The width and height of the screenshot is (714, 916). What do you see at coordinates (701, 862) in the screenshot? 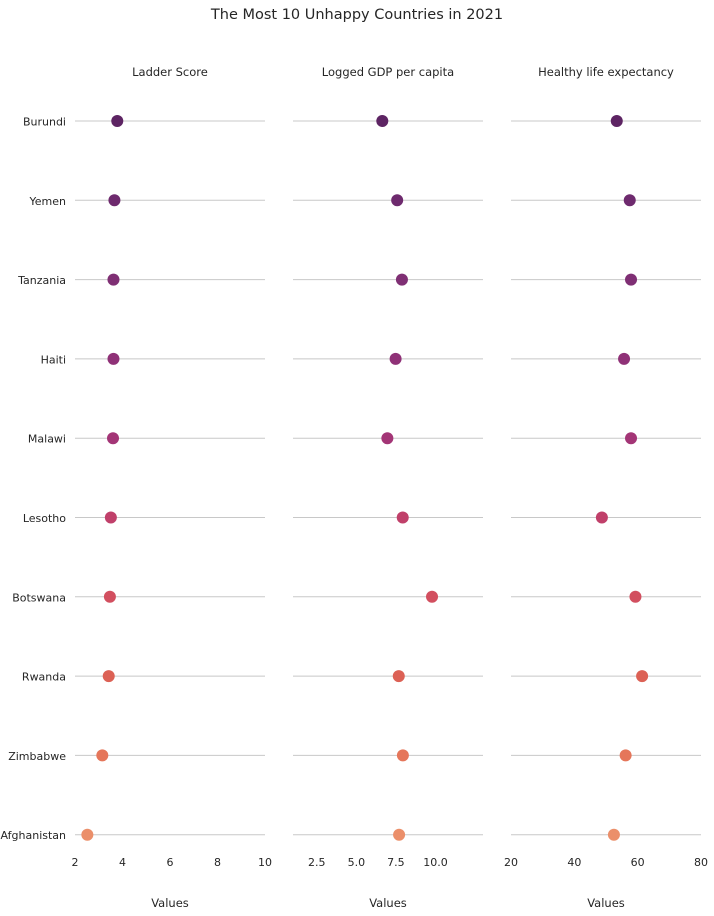
I see `x-tick-label: 80` at bounding box center [701, 862].